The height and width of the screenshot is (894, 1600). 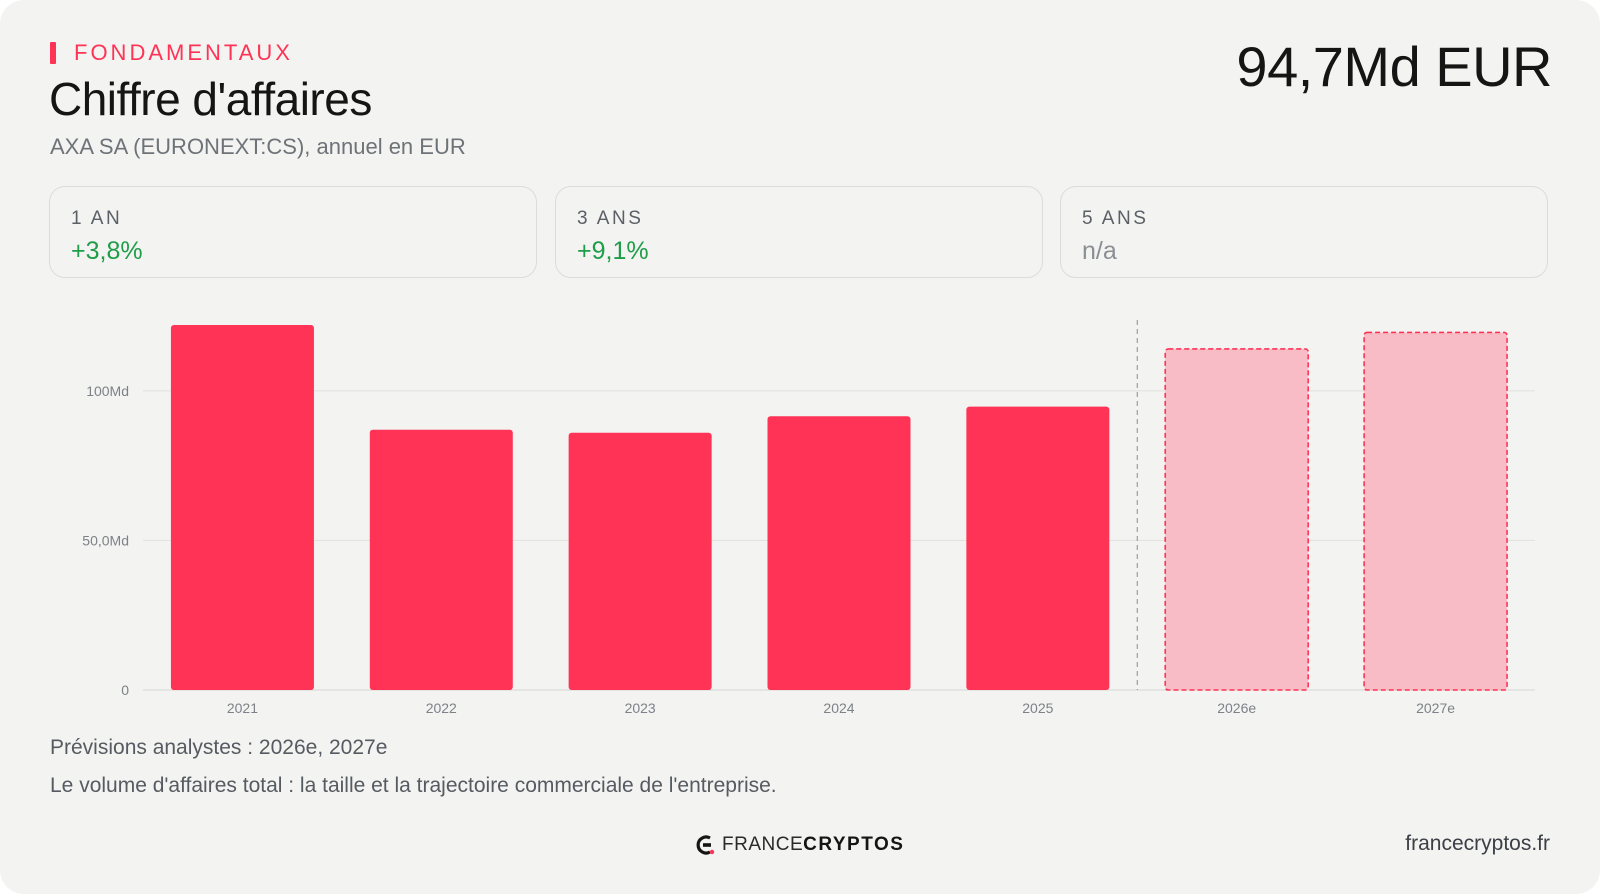 What do you see at coordinates (1037, 708) in the screenshot?
I see `x-tick-label: 2025` at bounding box center [1037, 708].